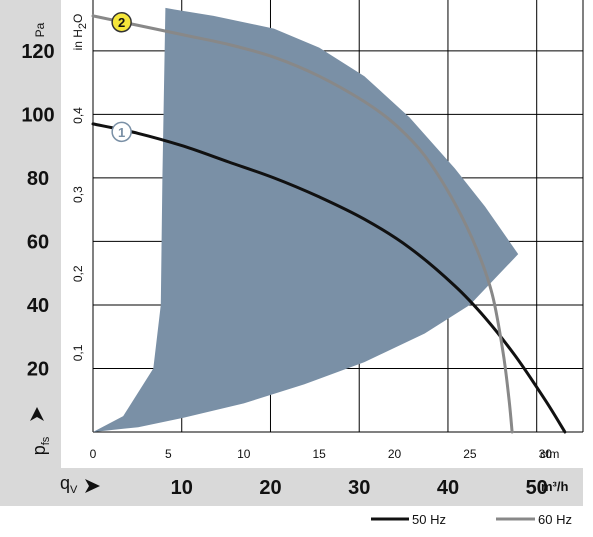  What do you see at coordinates (37, 414) in the screenshot?
I see `y-axis-arrow-icon` at bounding box center [37, 414].